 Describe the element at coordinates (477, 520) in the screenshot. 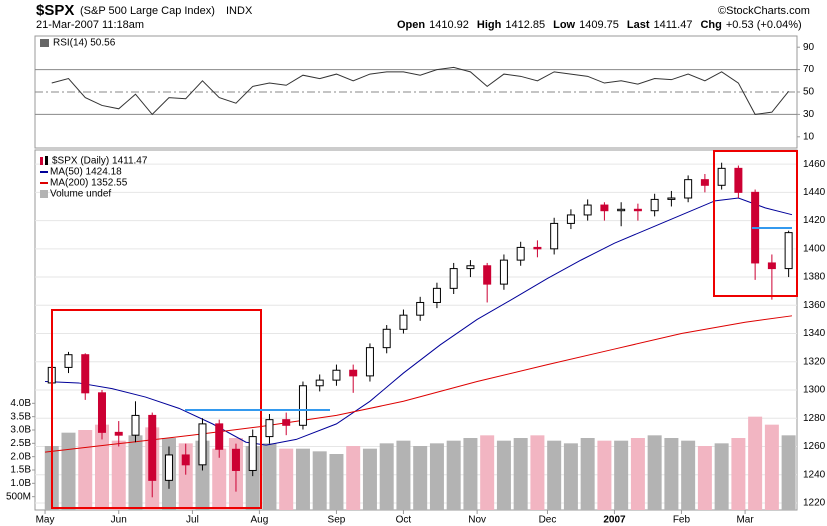

I see `x-tick-label: Nov` at that location.